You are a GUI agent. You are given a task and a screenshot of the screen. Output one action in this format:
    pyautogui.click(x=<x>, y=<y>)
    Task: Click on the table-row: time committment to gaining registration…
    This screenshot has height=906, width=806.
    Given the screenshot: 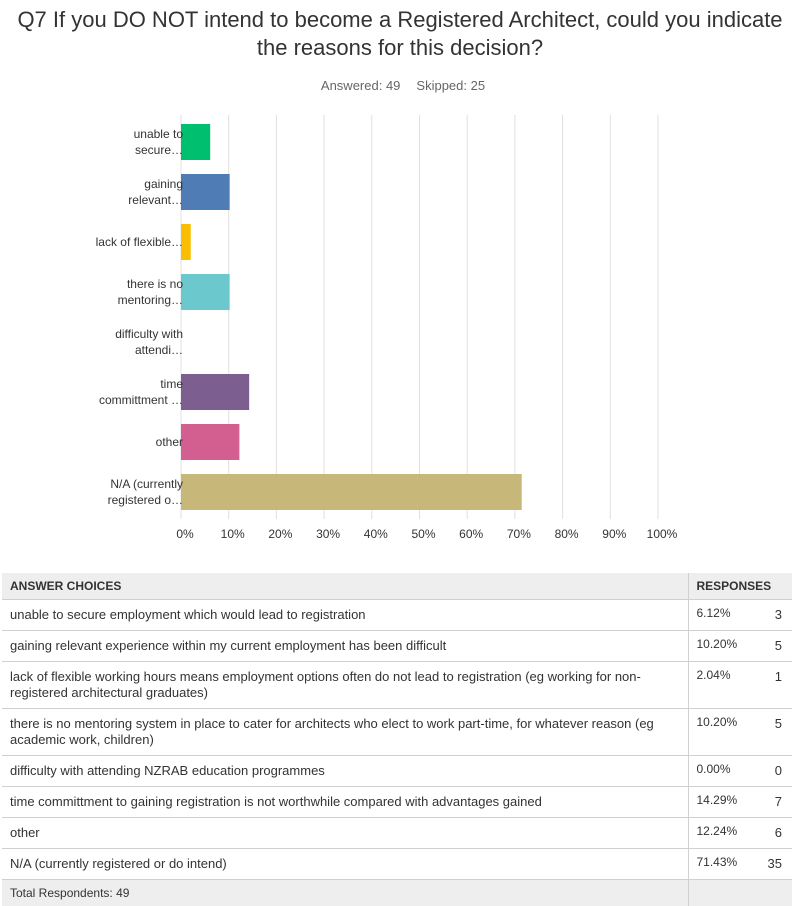 What is the action you would take?
    pyautogui.click(x=397, y=802)
    